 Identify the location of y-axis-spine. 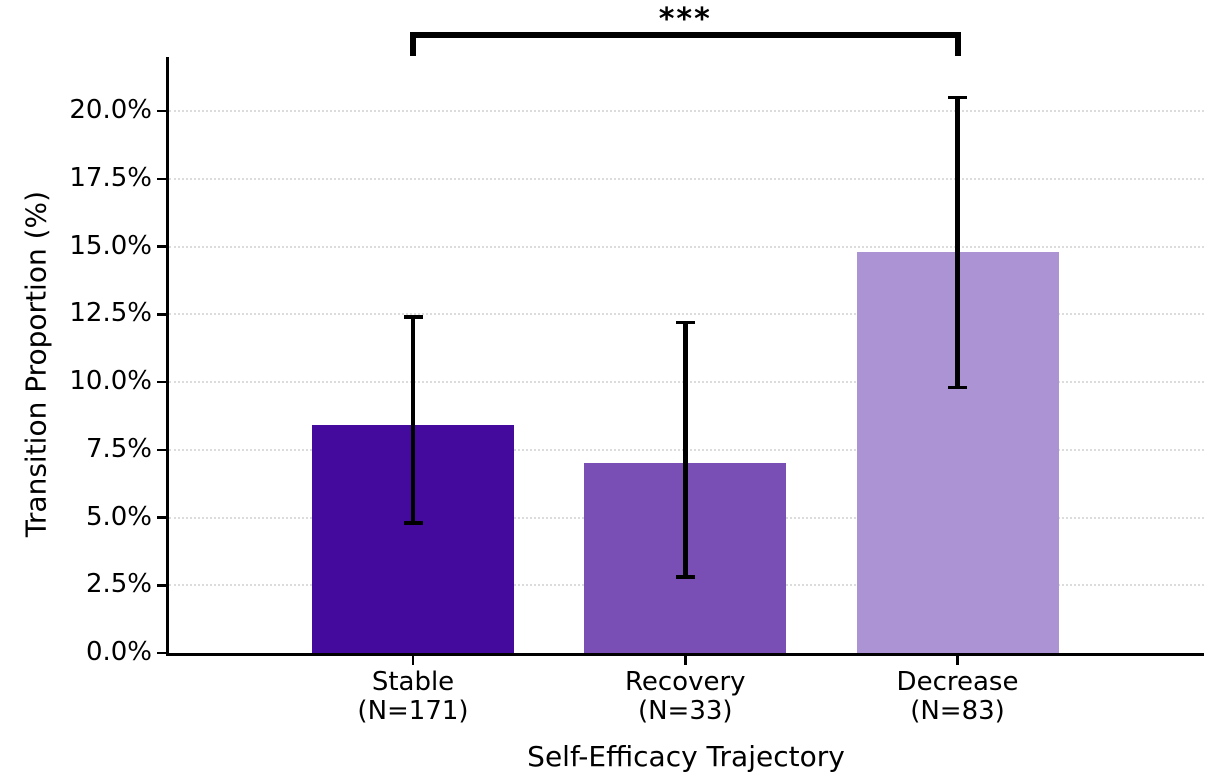
(167, 356).